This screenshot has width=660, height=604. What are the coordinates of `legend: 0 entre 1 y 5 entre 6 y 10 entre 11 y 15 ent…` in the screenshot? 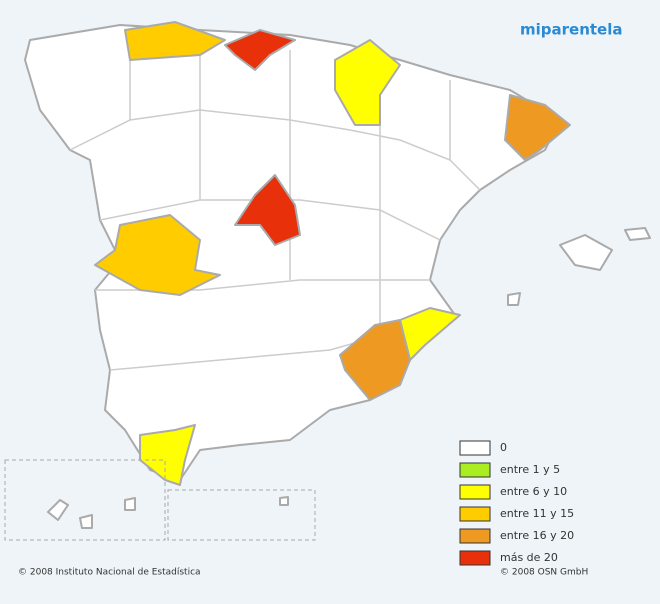 It's located at (516, 503).